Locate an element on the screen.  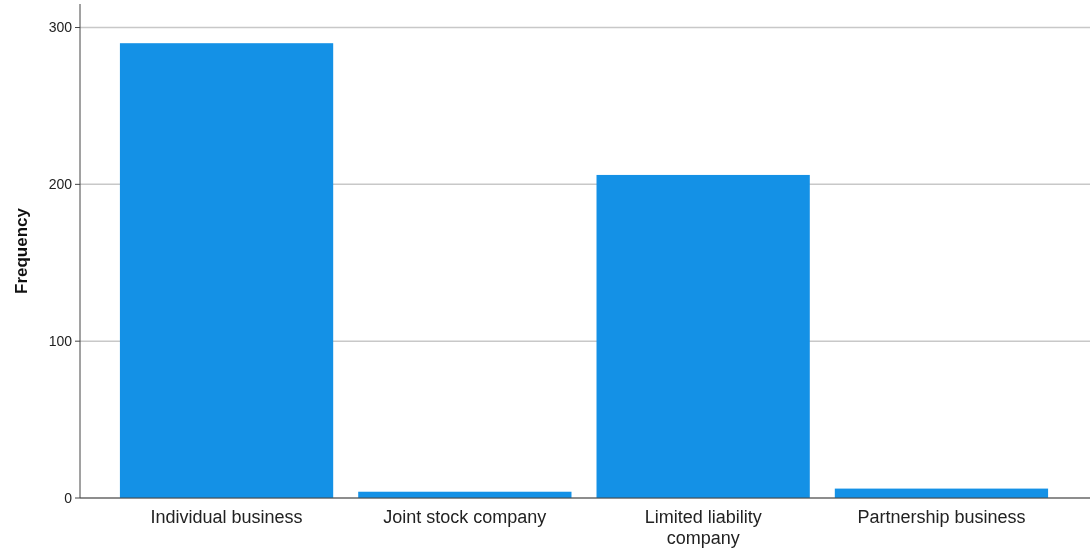
bar is located at coordinates (703, 336).